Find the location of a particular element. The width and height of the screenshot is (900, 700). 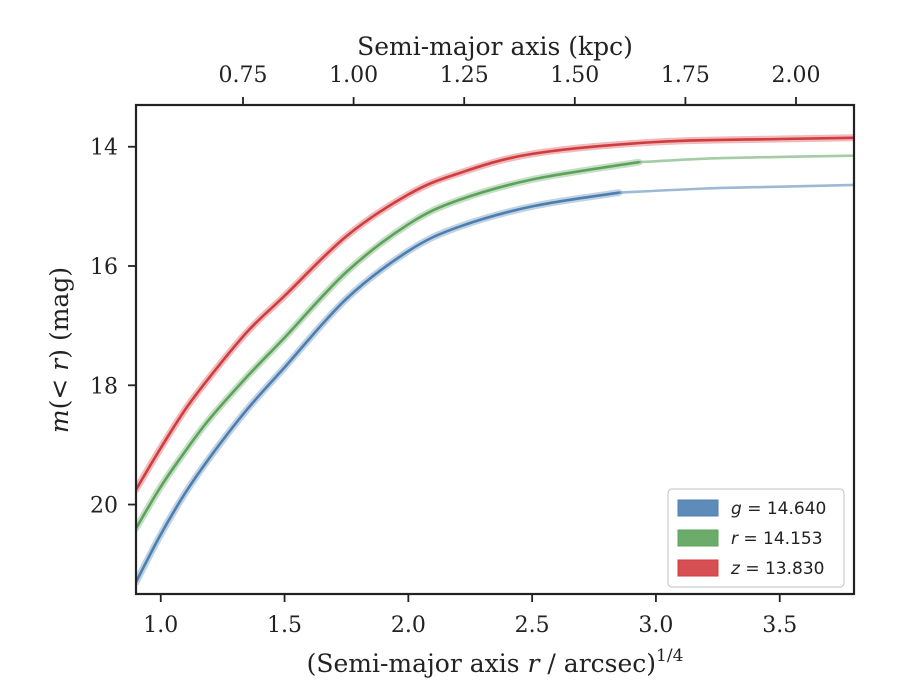

x-tick-label: 3.5 is located at coordinates (779, 625).